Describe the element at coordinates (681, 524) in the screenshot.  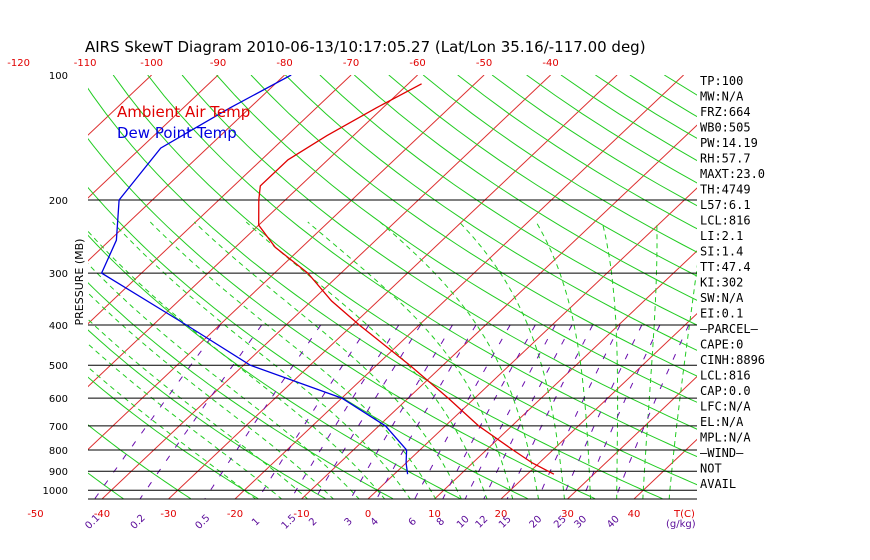
I see `mixing-ratio-unit-label: (g/kg)` at that location.